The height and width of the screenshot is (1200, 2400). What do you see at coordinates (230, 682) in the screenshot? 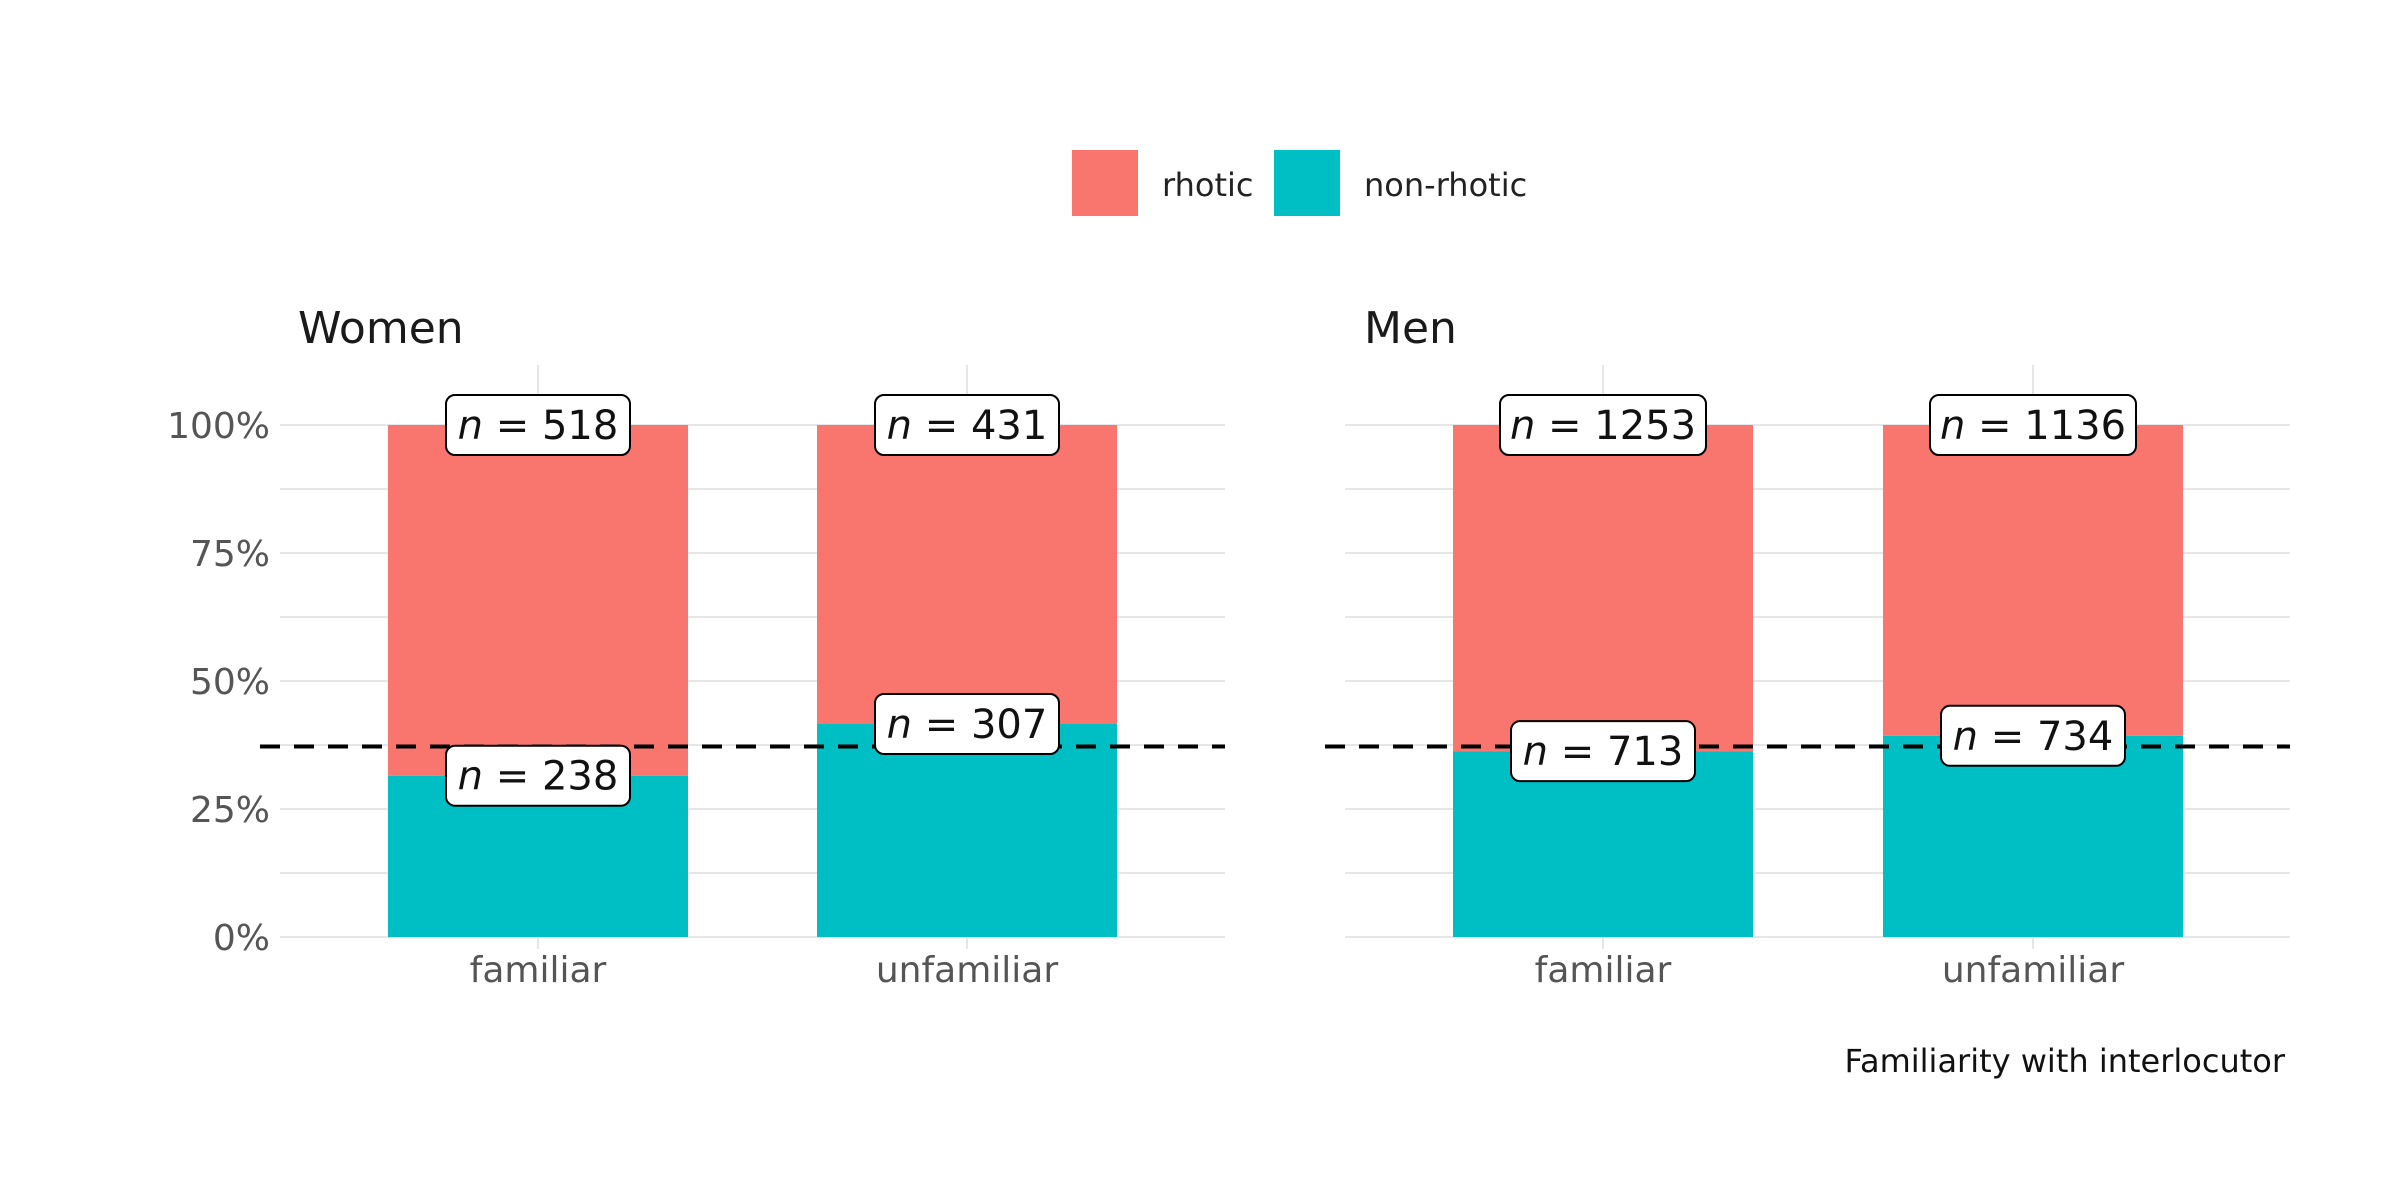
I see `y-tick-label: 50%` at bounding box center [230, 682].